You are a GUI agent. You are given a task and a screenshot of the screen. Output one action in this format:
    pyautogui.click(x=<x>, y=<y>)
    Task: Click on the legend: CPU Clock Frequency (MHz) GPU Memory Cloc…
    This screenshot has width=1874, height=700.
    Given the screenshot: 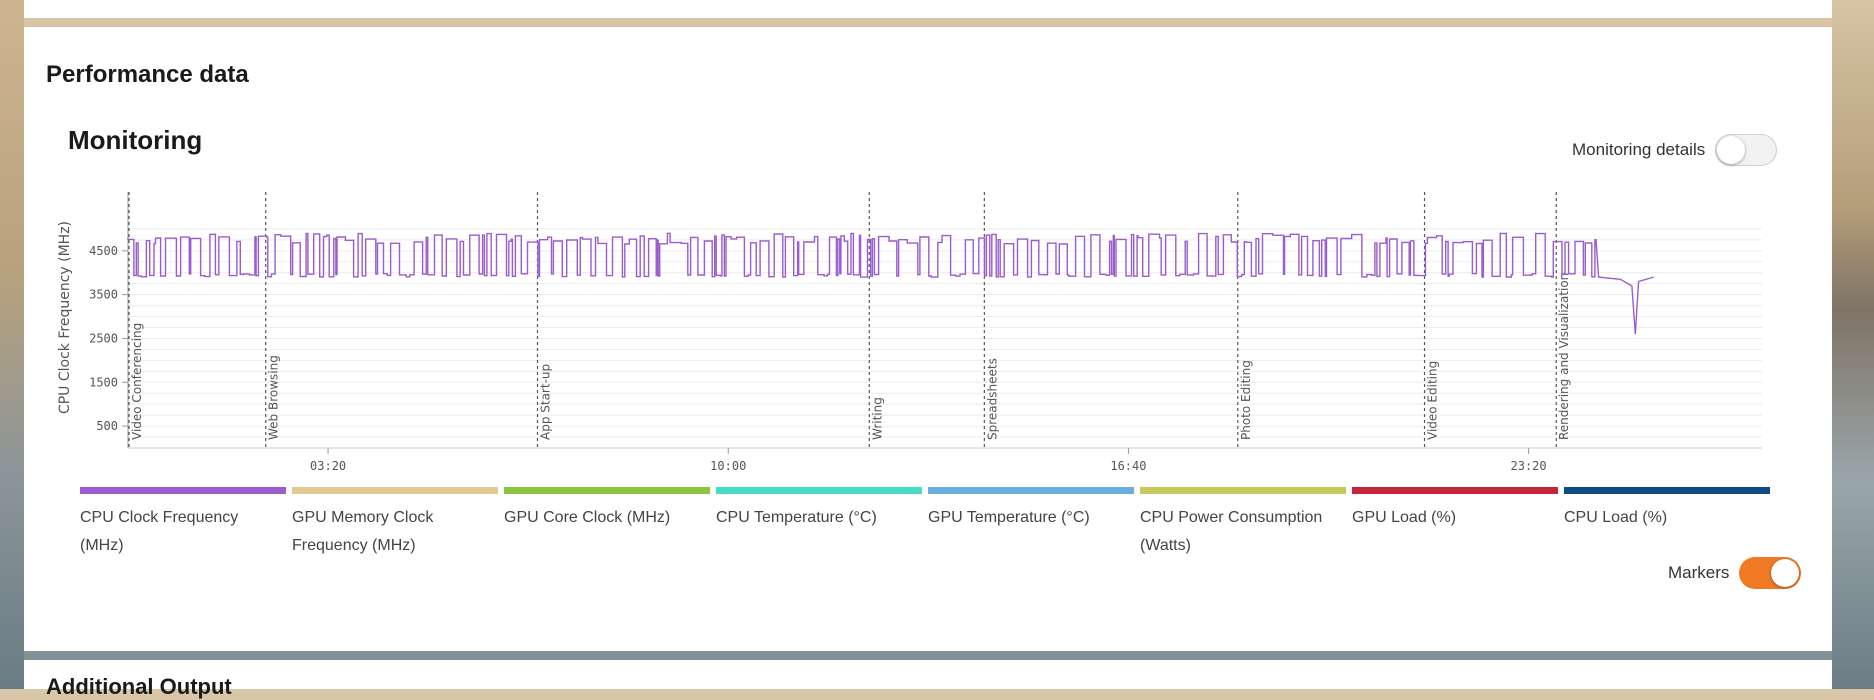 What is the action you would take?
    pyautogui.click(x=940, y=523)
    